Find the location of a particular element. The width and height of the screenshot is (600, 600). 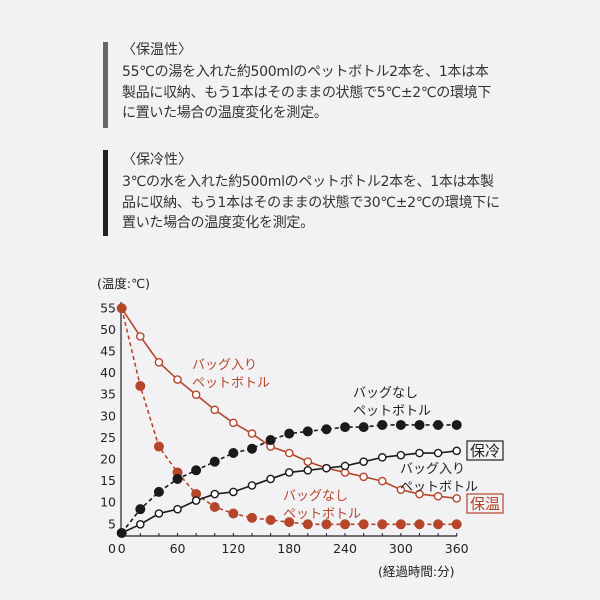

x-axis-label: (経過時間:分) is located at coordinates (416, 571).